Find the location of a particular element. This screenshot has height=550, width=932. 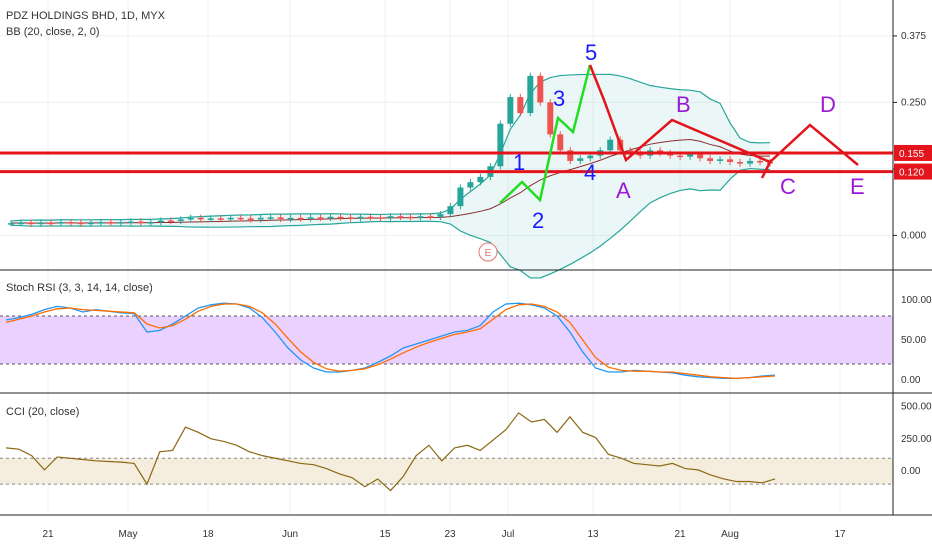

wave-c-tick is located at coordinates (766, 170).